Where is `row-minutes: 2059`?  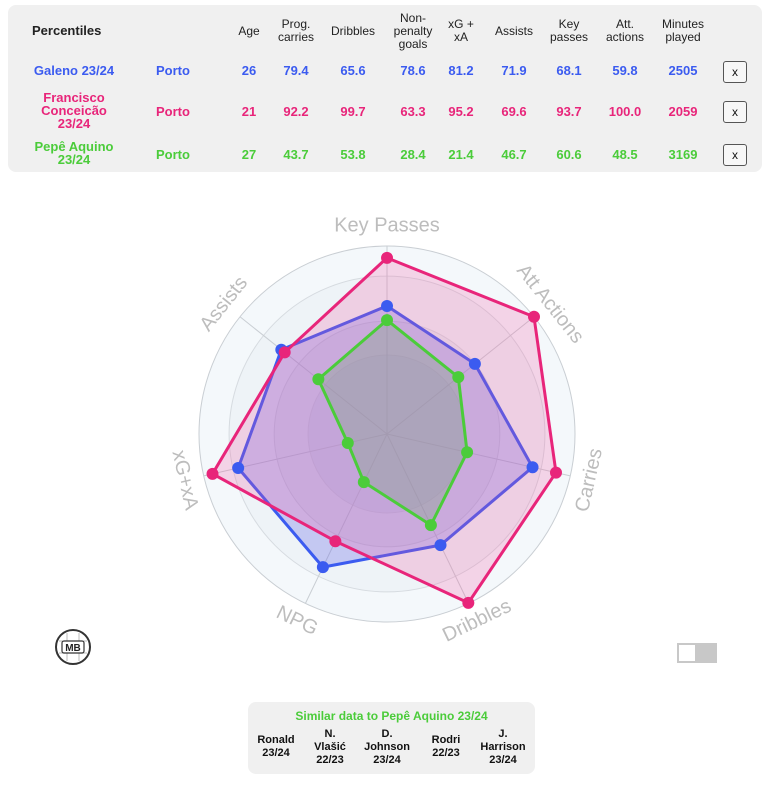
row-minutes: 2059 is located at coordinates (683, 111).